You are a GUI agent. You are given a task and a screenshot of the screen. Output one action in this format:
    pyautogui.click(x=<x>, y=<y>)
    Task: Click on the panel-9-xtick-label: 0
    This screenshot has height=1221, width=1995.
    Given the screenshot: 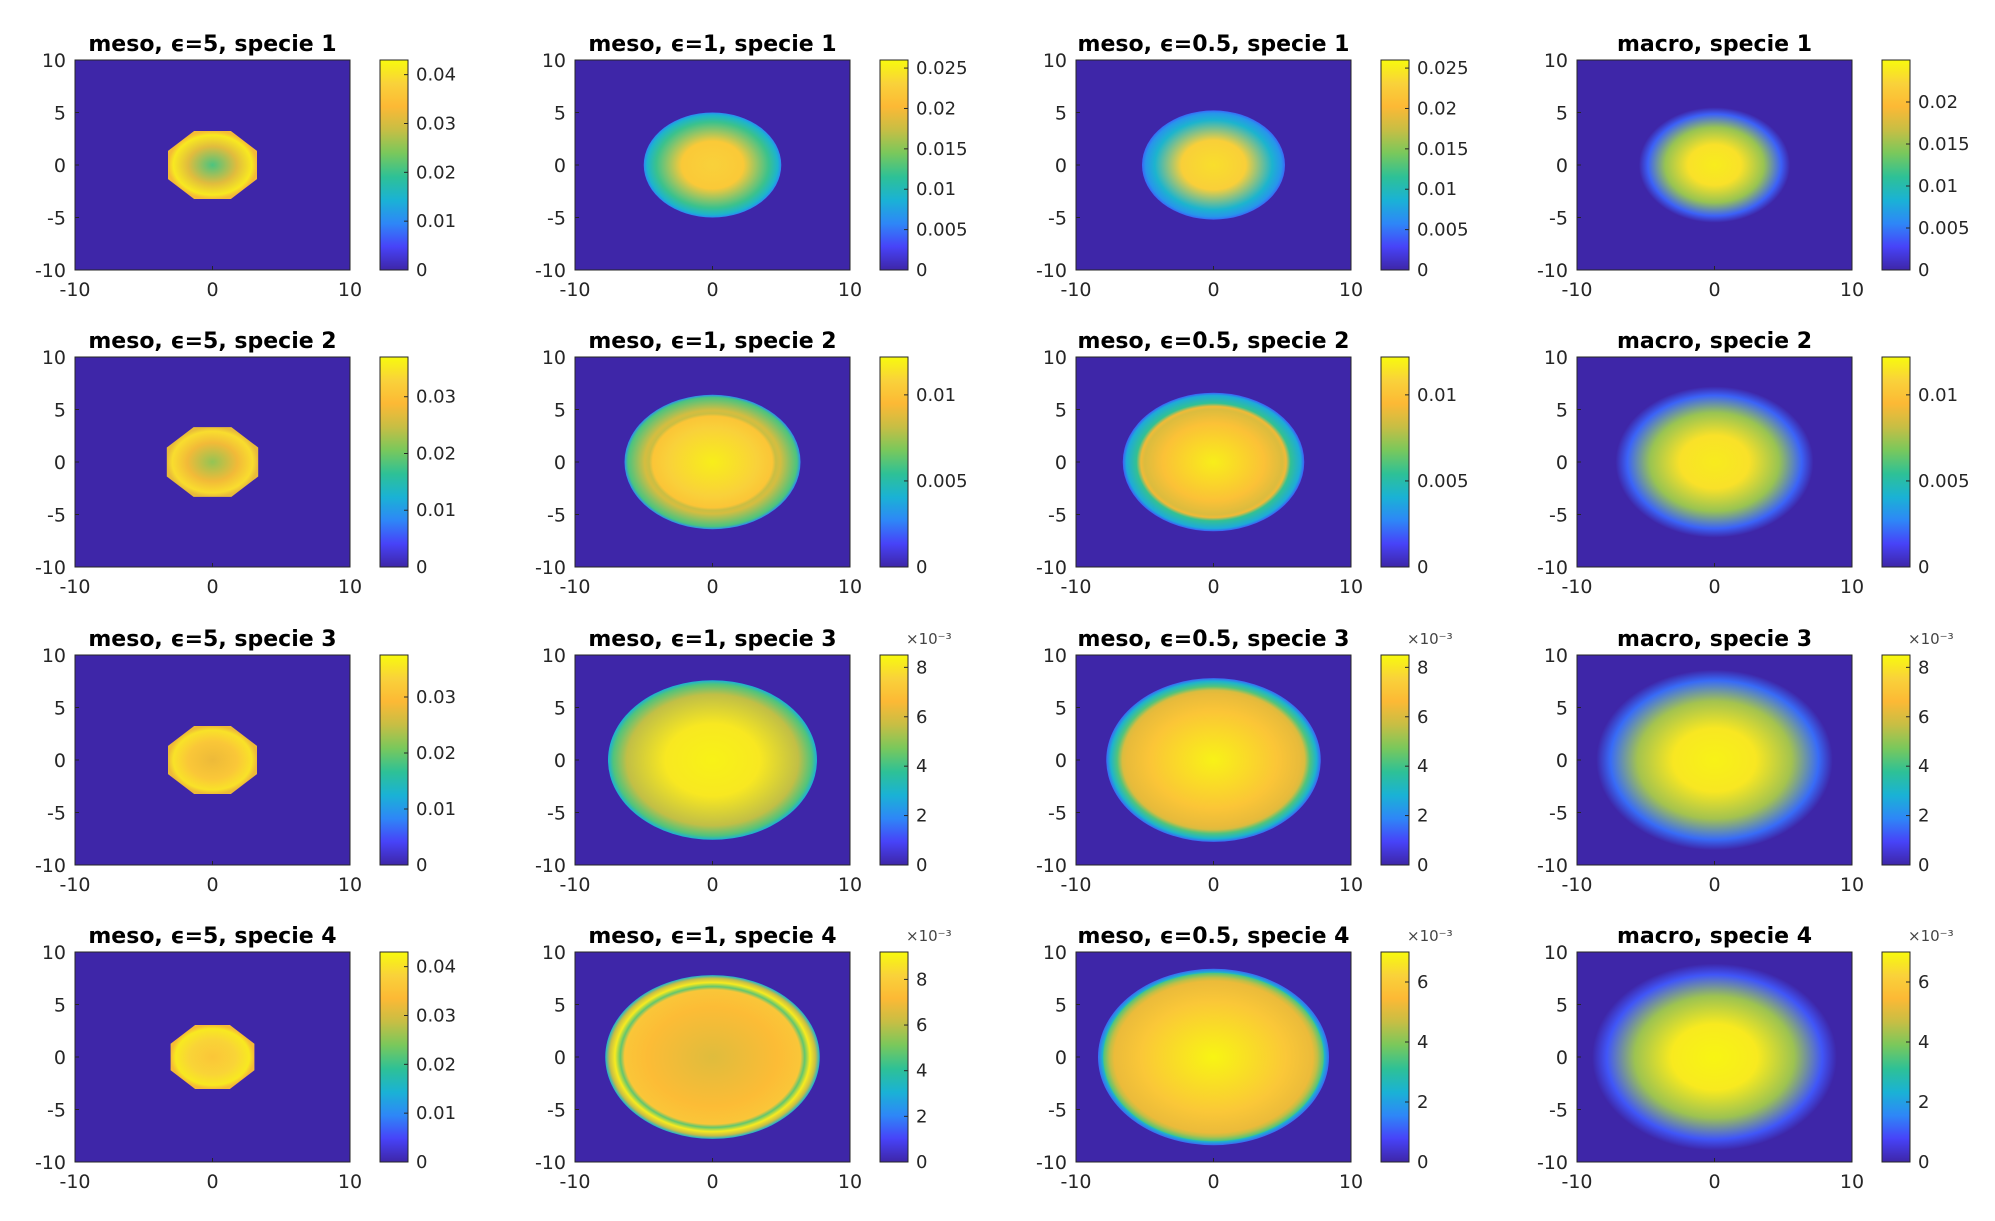 What is the action you would take?
    pyautogui.click(x=212, y=885)
    